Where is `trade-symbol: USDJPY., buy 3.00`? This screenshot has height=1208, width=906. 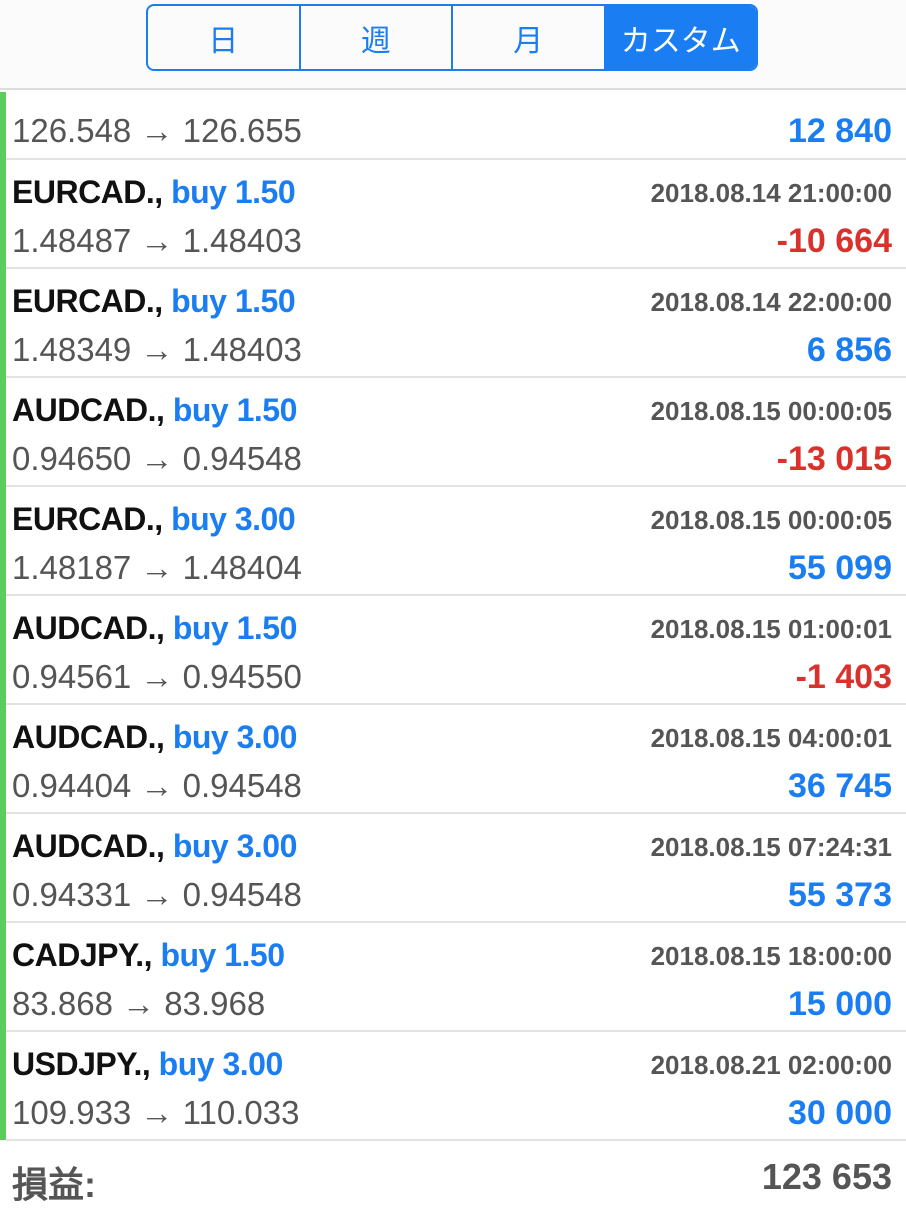
trade-symbol: USDJPY., buy 3.00 is located at coordinates (147, 1064).